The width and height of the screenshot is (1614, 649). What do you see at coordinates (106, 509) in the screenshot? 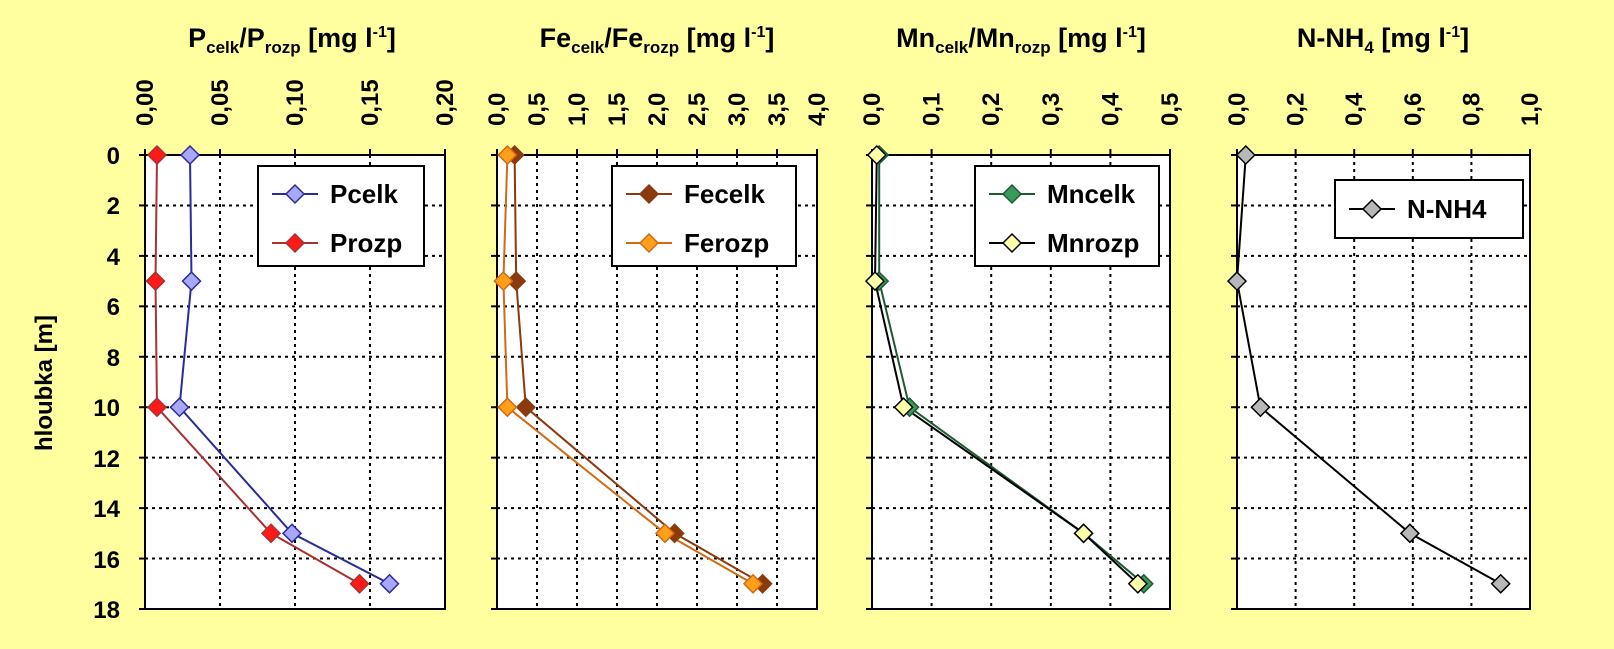
I see `y-tick-label: 14` at bounding box center [106, 509].